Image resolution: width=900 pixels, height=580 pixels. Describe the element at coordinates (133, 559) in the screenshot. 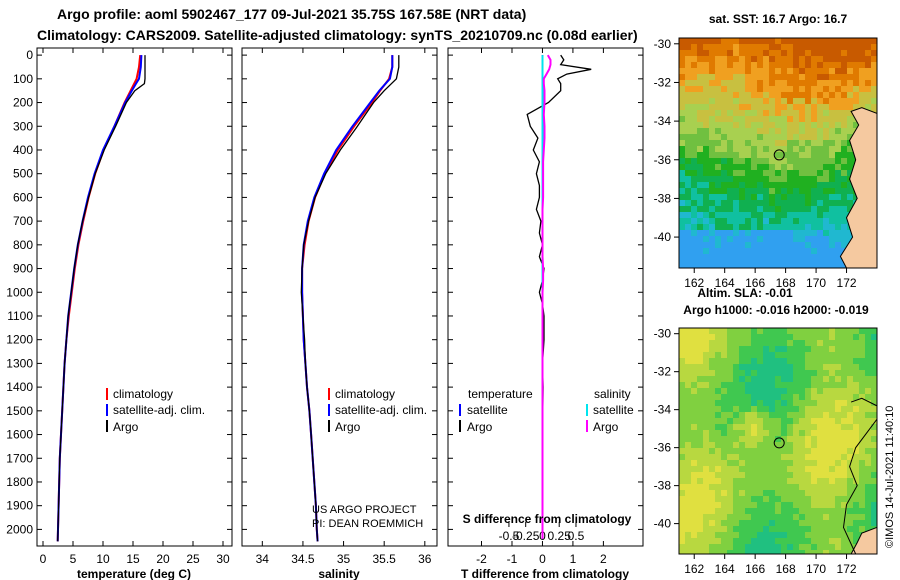

I see `x-tick-label: 15` at that location.